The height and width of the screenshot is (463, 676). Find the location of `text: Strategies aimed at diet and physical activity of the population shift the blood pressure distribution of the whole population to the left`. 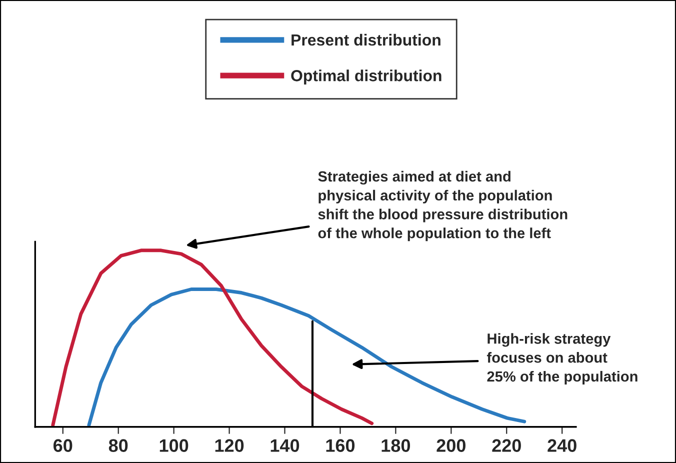

text: Strategies aimed at diet and physical activity of the population shift the blood pressure distribution of the whole population to the left is located at coordinates (443, 206).